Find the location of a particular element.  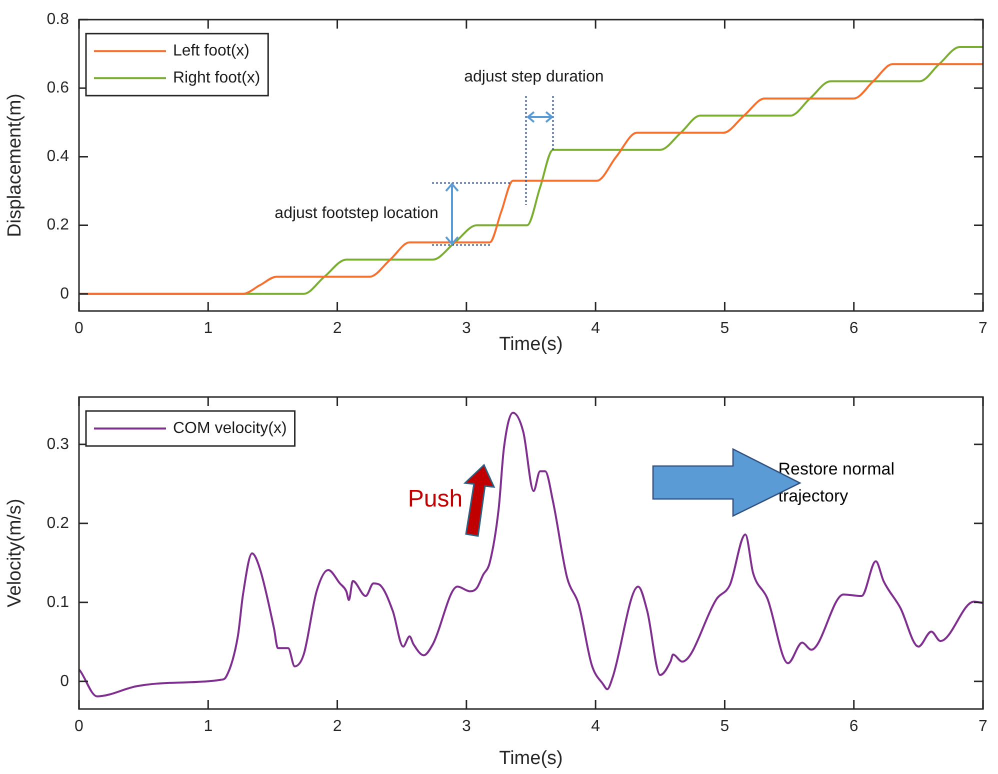

annotation: Restore normal trajectory is located at coordinates (836, 482).